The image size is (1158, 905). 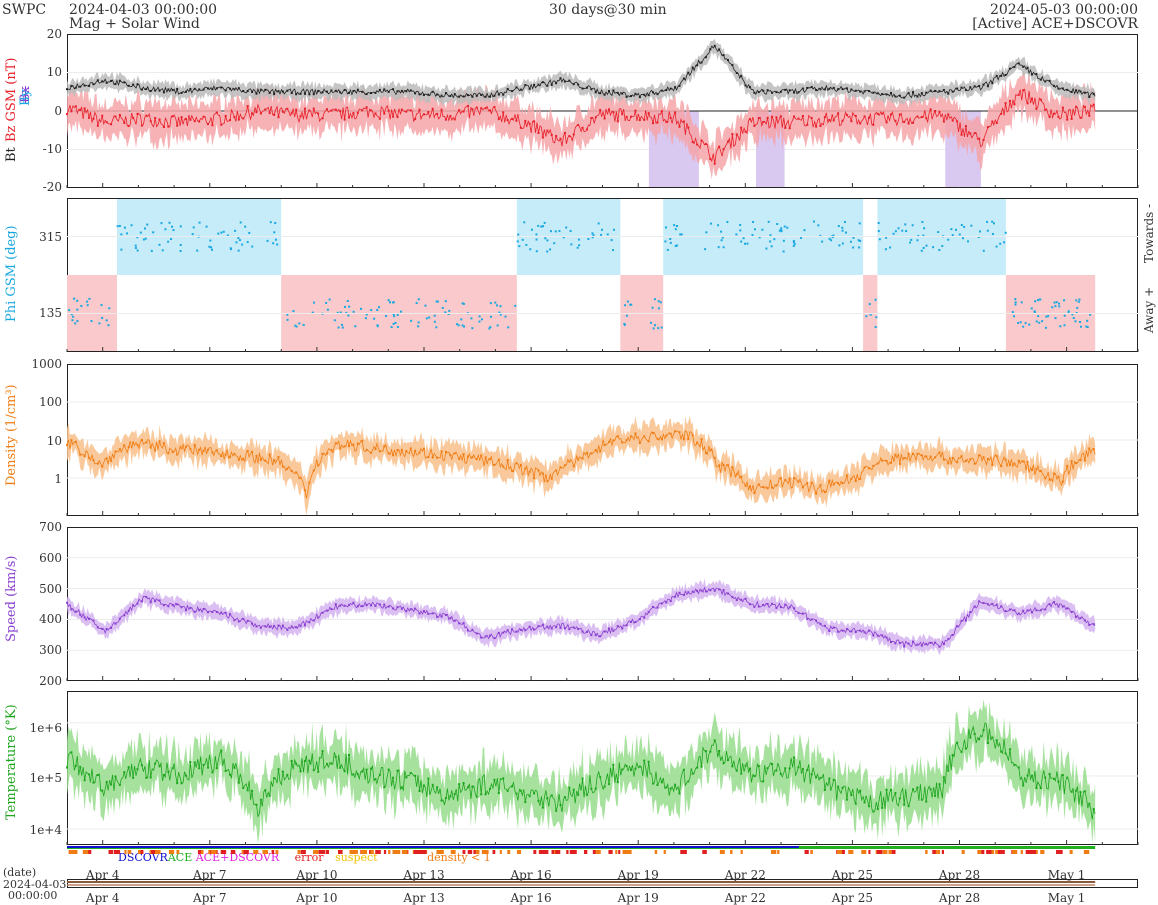 What do you see at coordinates (180, 857) in the screenshot?
I see `legend-ace: ACE` at bounding box center [180, 857].